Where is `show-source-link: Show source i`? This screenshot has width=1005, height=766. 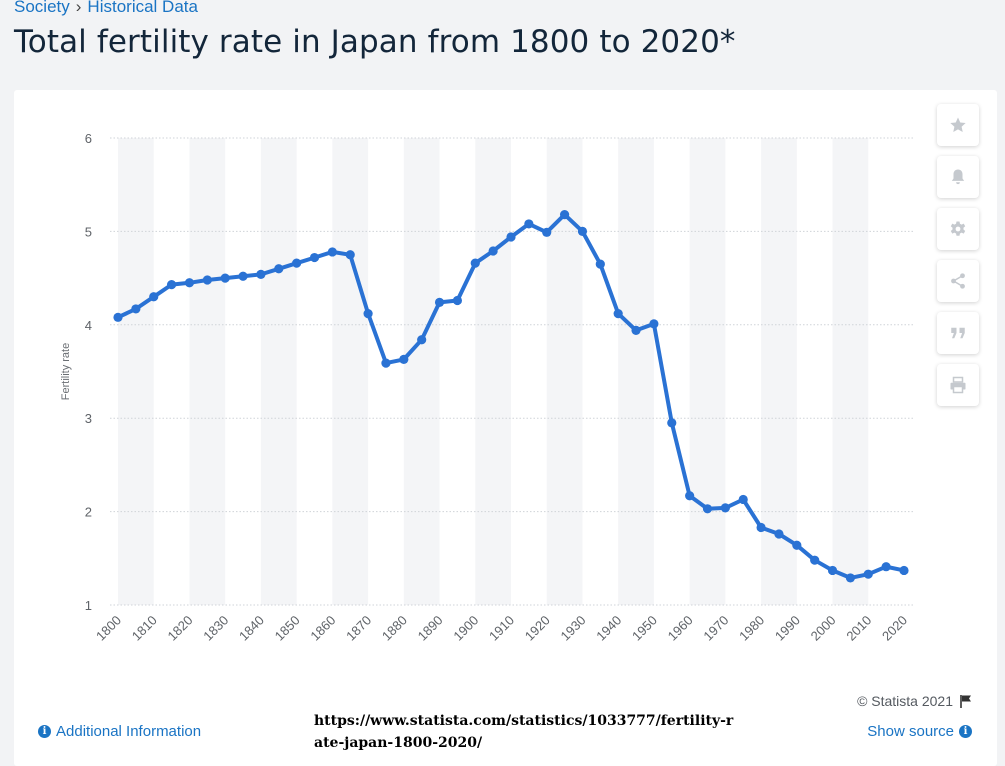
show-source-link: Show source i is located at coordinates (919, 731).